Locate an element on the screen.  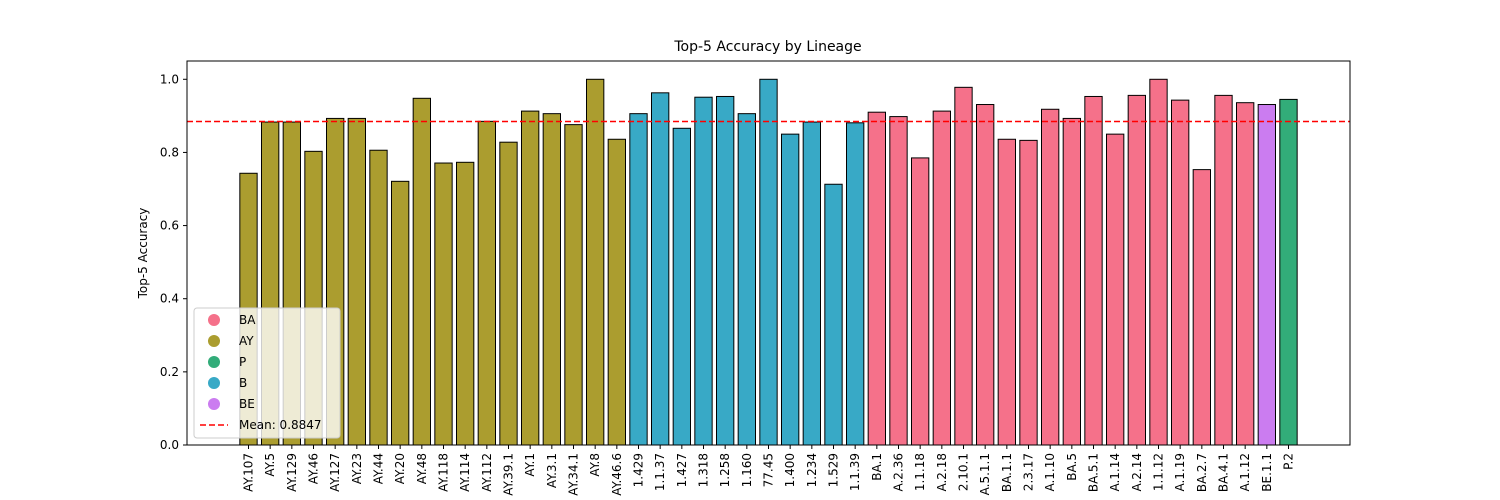
x-tick-label: BA.5 is located at coordinates (1072, 467).